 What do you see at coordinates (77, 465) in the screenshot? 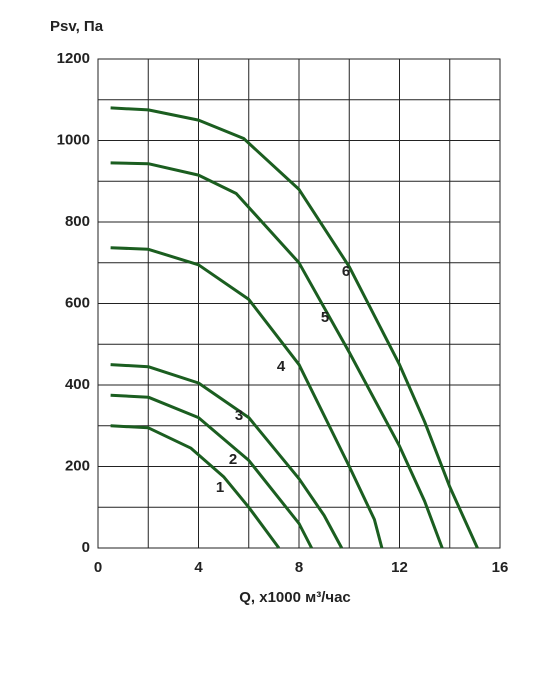
I see `y-tick-label: 200` at bounding box center [77, 465].